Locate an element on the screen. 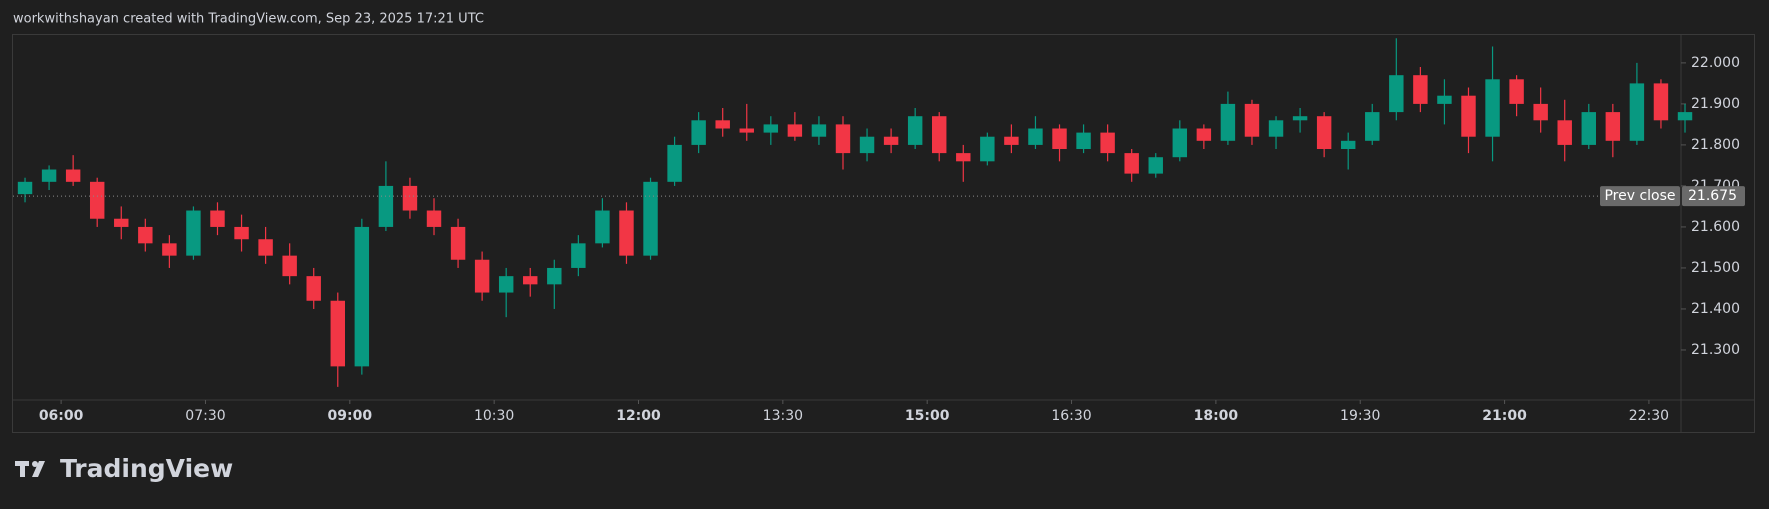  prev-close-value: 21.675 is located at coordinates (1712, 196).